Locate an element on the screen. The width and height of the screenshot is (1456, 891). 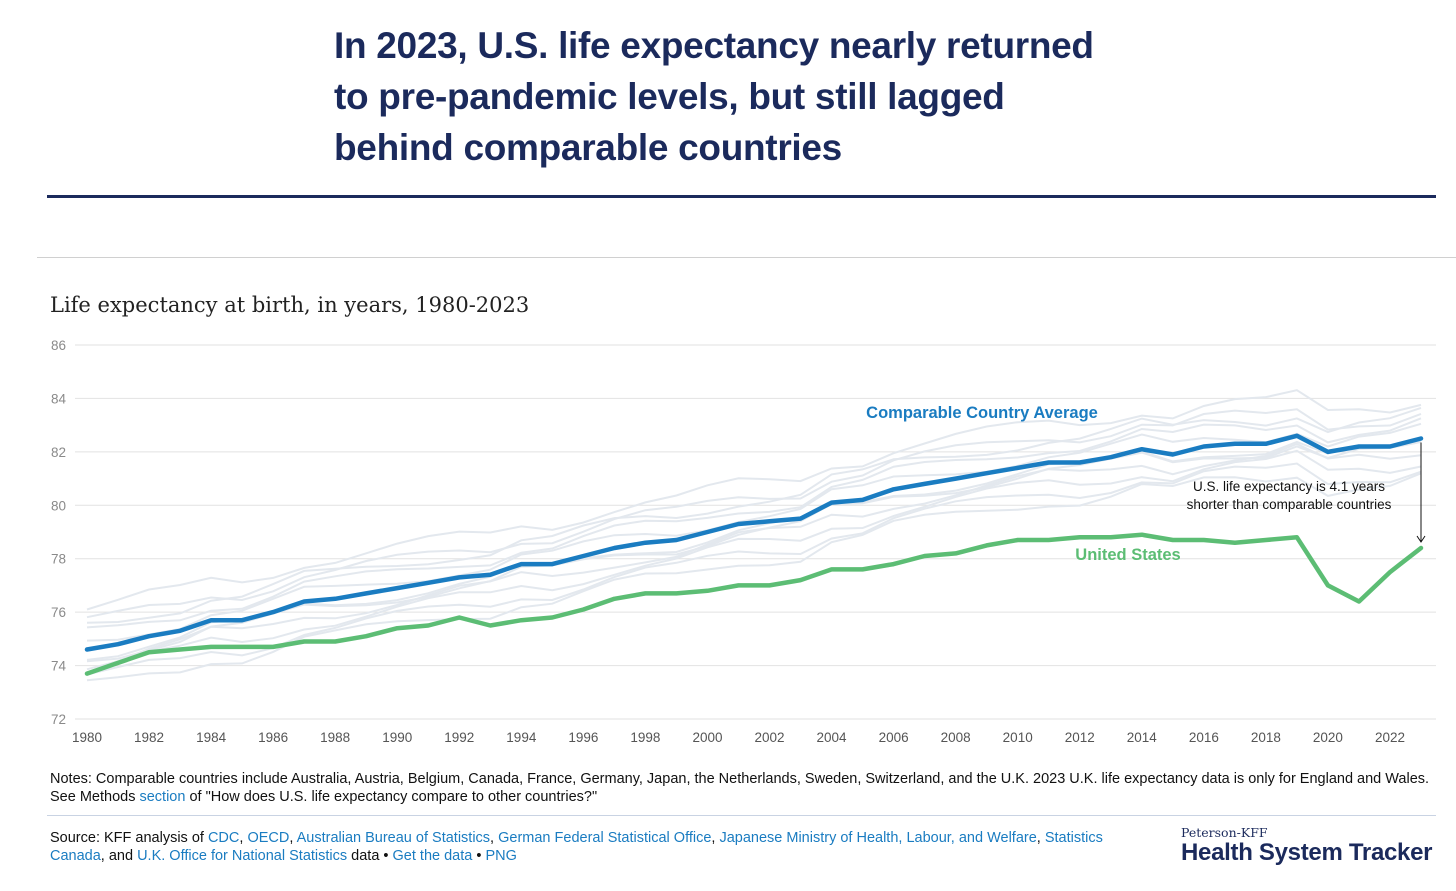
x-tick-label: 1990 is located at coordinates (397, 737).